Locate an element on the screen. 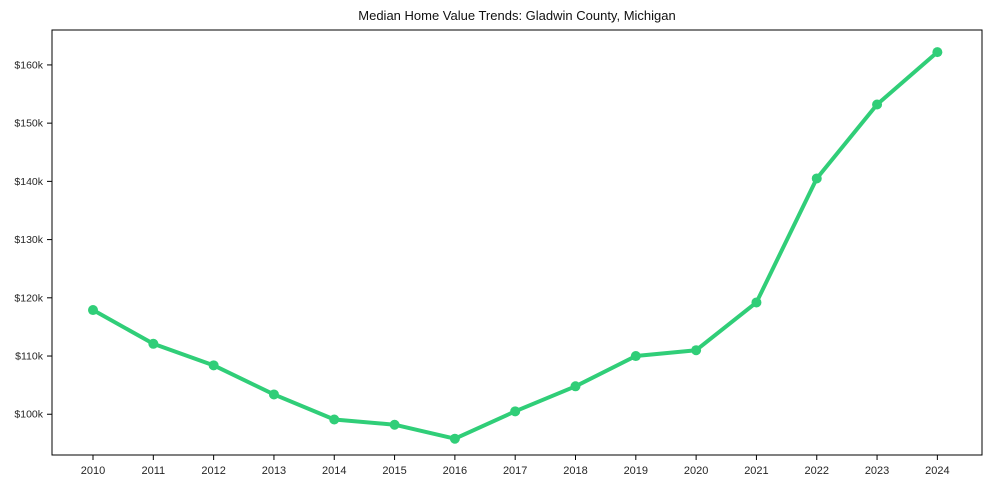 This screenshot has width=989, height=490. y-tick-label: $110k is located at coordinates (29, 357).